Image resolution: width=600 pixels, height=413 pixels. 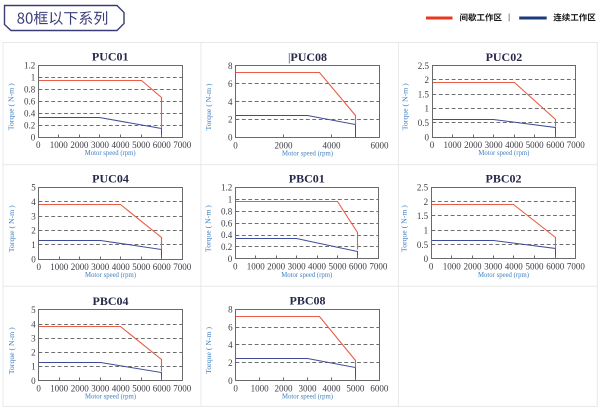 I want to click on svg-text: 2.5, so click(x=424, y=66).